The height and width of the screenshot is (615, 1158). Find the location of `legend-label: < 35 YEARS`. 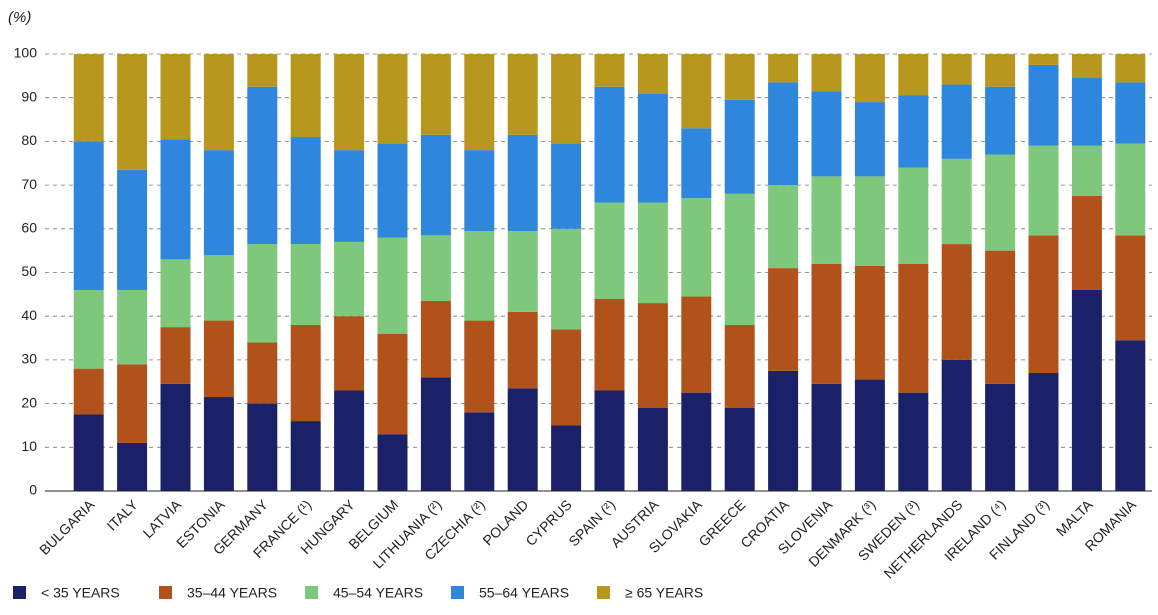

legend-label: < 35 YEARS is located at coordinates (80, 593).